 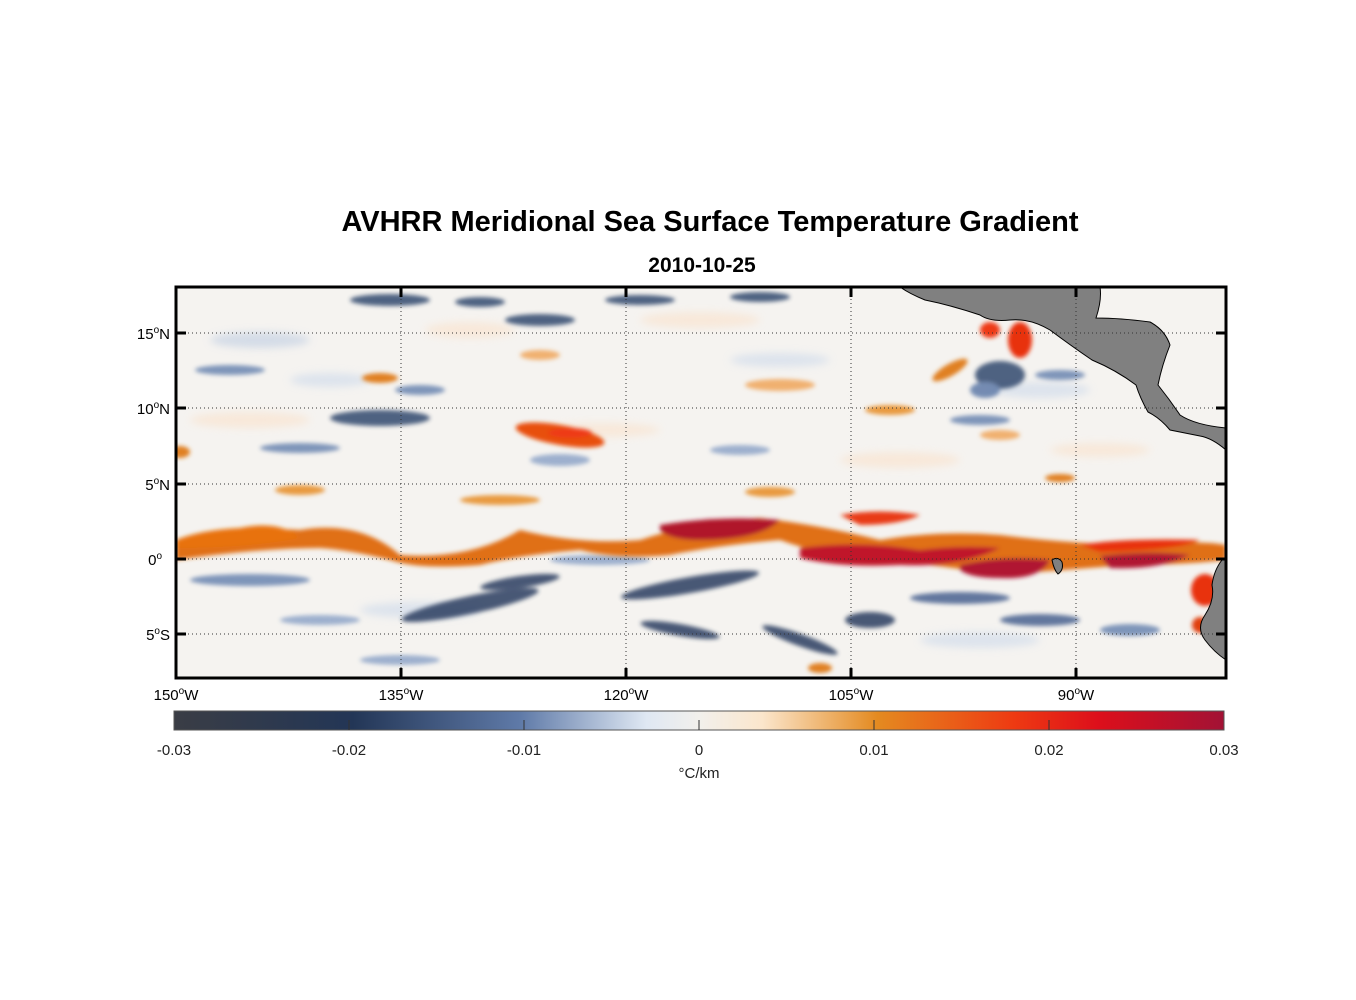 I want to click on colorbar-tick-label: -0.03, so click(x=174, y=750).